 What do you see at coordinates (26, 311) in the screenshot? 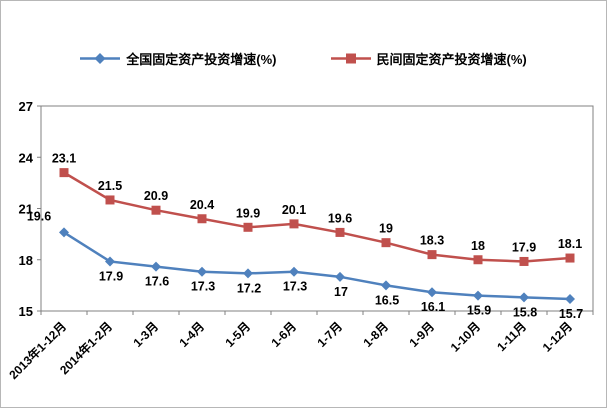
I see `y-tick-label: 15` at bounding box center [26, 311].